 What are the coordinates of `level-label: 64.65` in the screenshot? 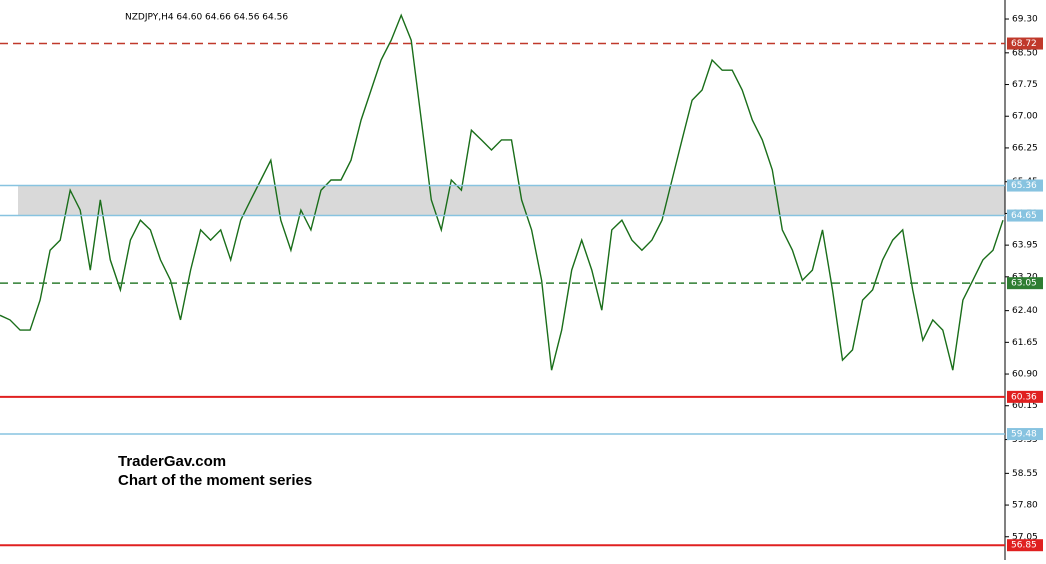 It's located at (1024, 216).